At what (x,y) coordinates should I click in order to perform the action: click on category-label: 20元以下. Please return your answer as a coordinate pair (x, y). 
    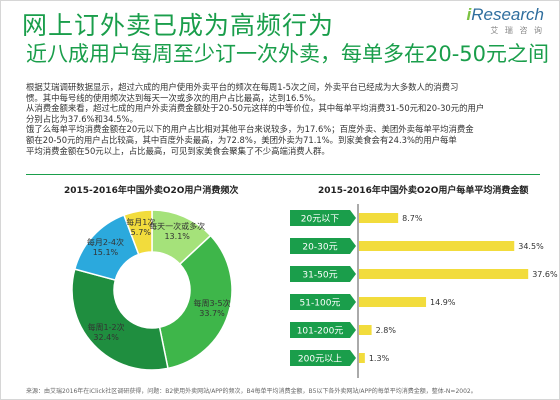
    Looking at the image, I should click on (320, 220).